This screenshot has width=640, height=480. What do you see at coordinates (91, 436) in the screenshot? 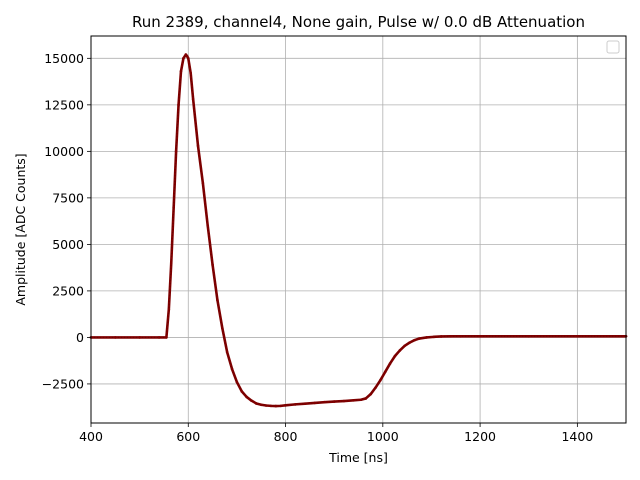
I see `x-tick-label: 400` at bounding box center [91, 436].